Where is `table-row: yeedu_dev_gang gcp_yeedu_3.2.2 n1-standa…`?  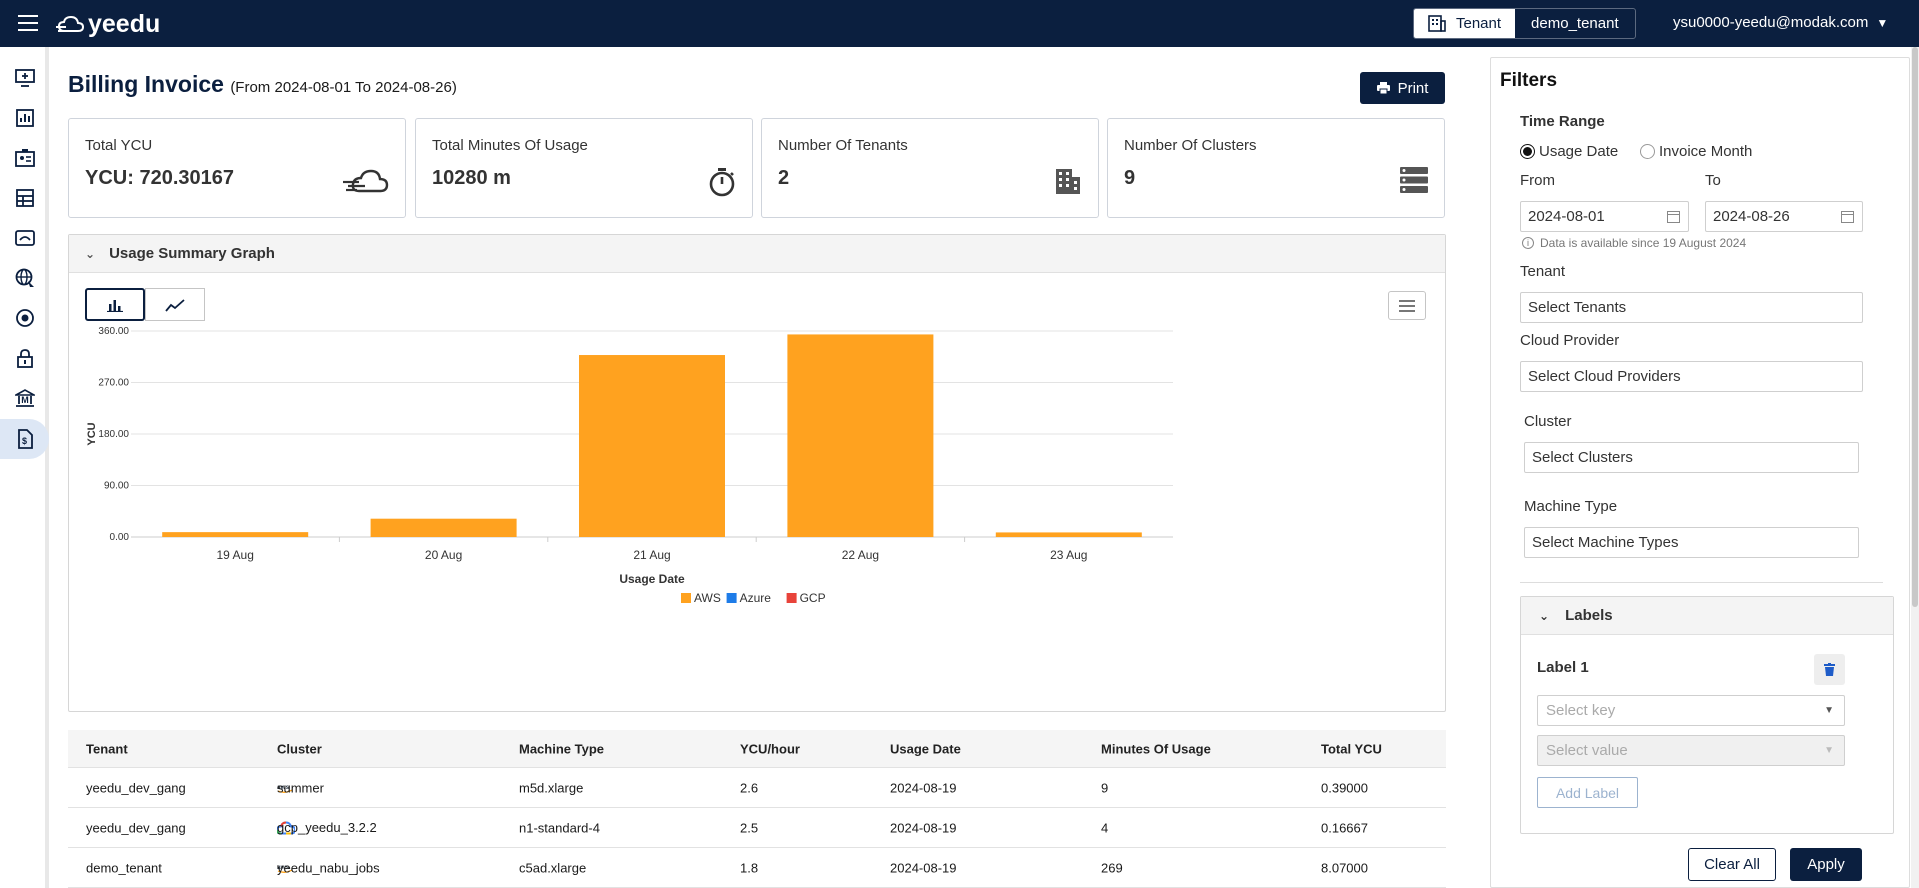
table-row: yeedu_dev_gang gcp_yeedu_3.2.2 n1-standa… is located at coordinates (757, 828).